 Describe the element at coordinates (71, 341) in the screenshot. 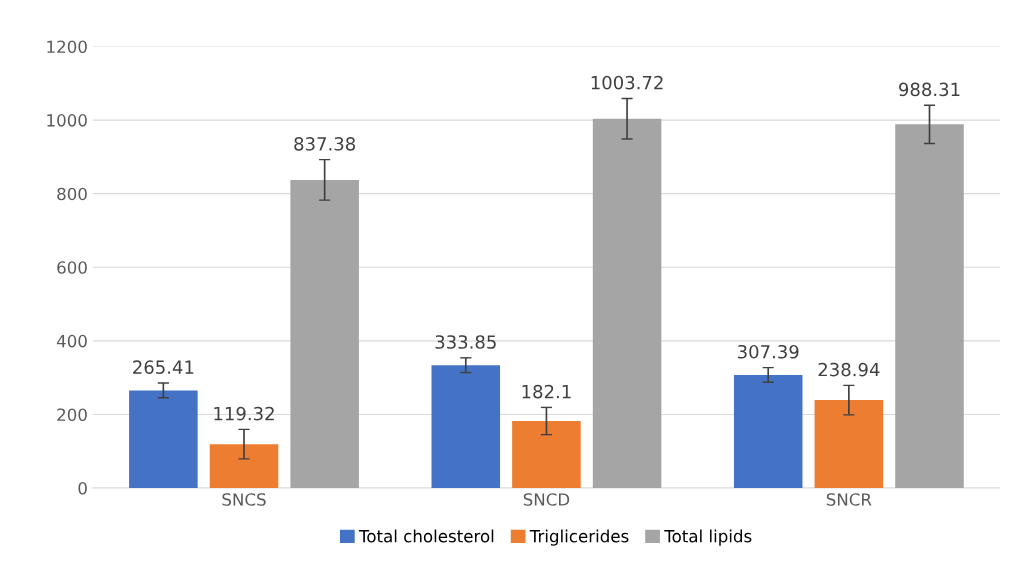

I see `y-tick-label: 400` at that location.